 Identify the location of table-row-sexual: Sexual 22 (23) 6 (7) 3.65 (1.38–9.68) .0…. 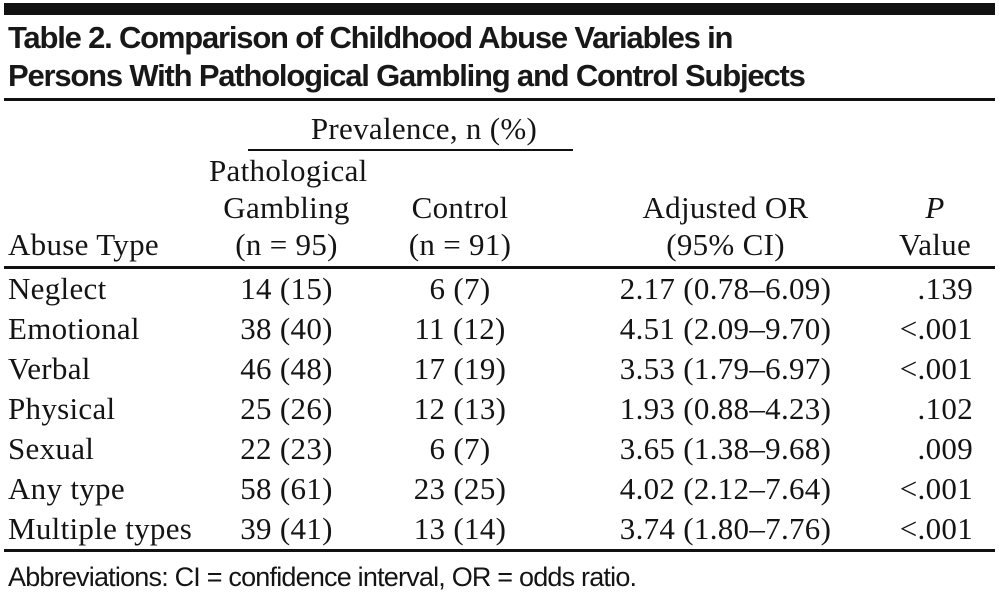
(499, 449).